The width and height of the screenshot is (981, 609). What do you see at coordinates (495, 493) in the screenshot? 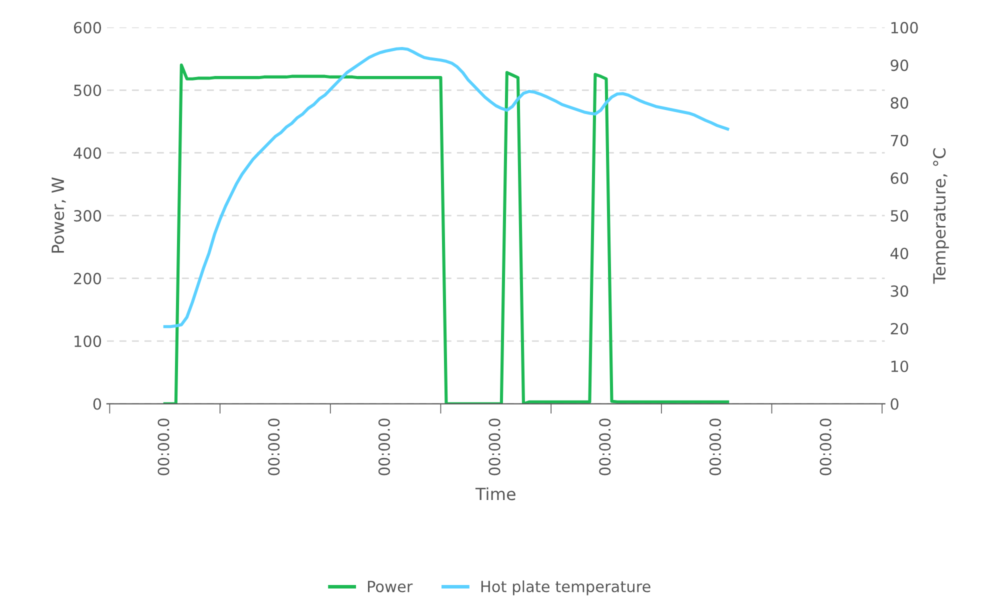
I see `x-axis-title: Time` at bounding box center [495, 493].